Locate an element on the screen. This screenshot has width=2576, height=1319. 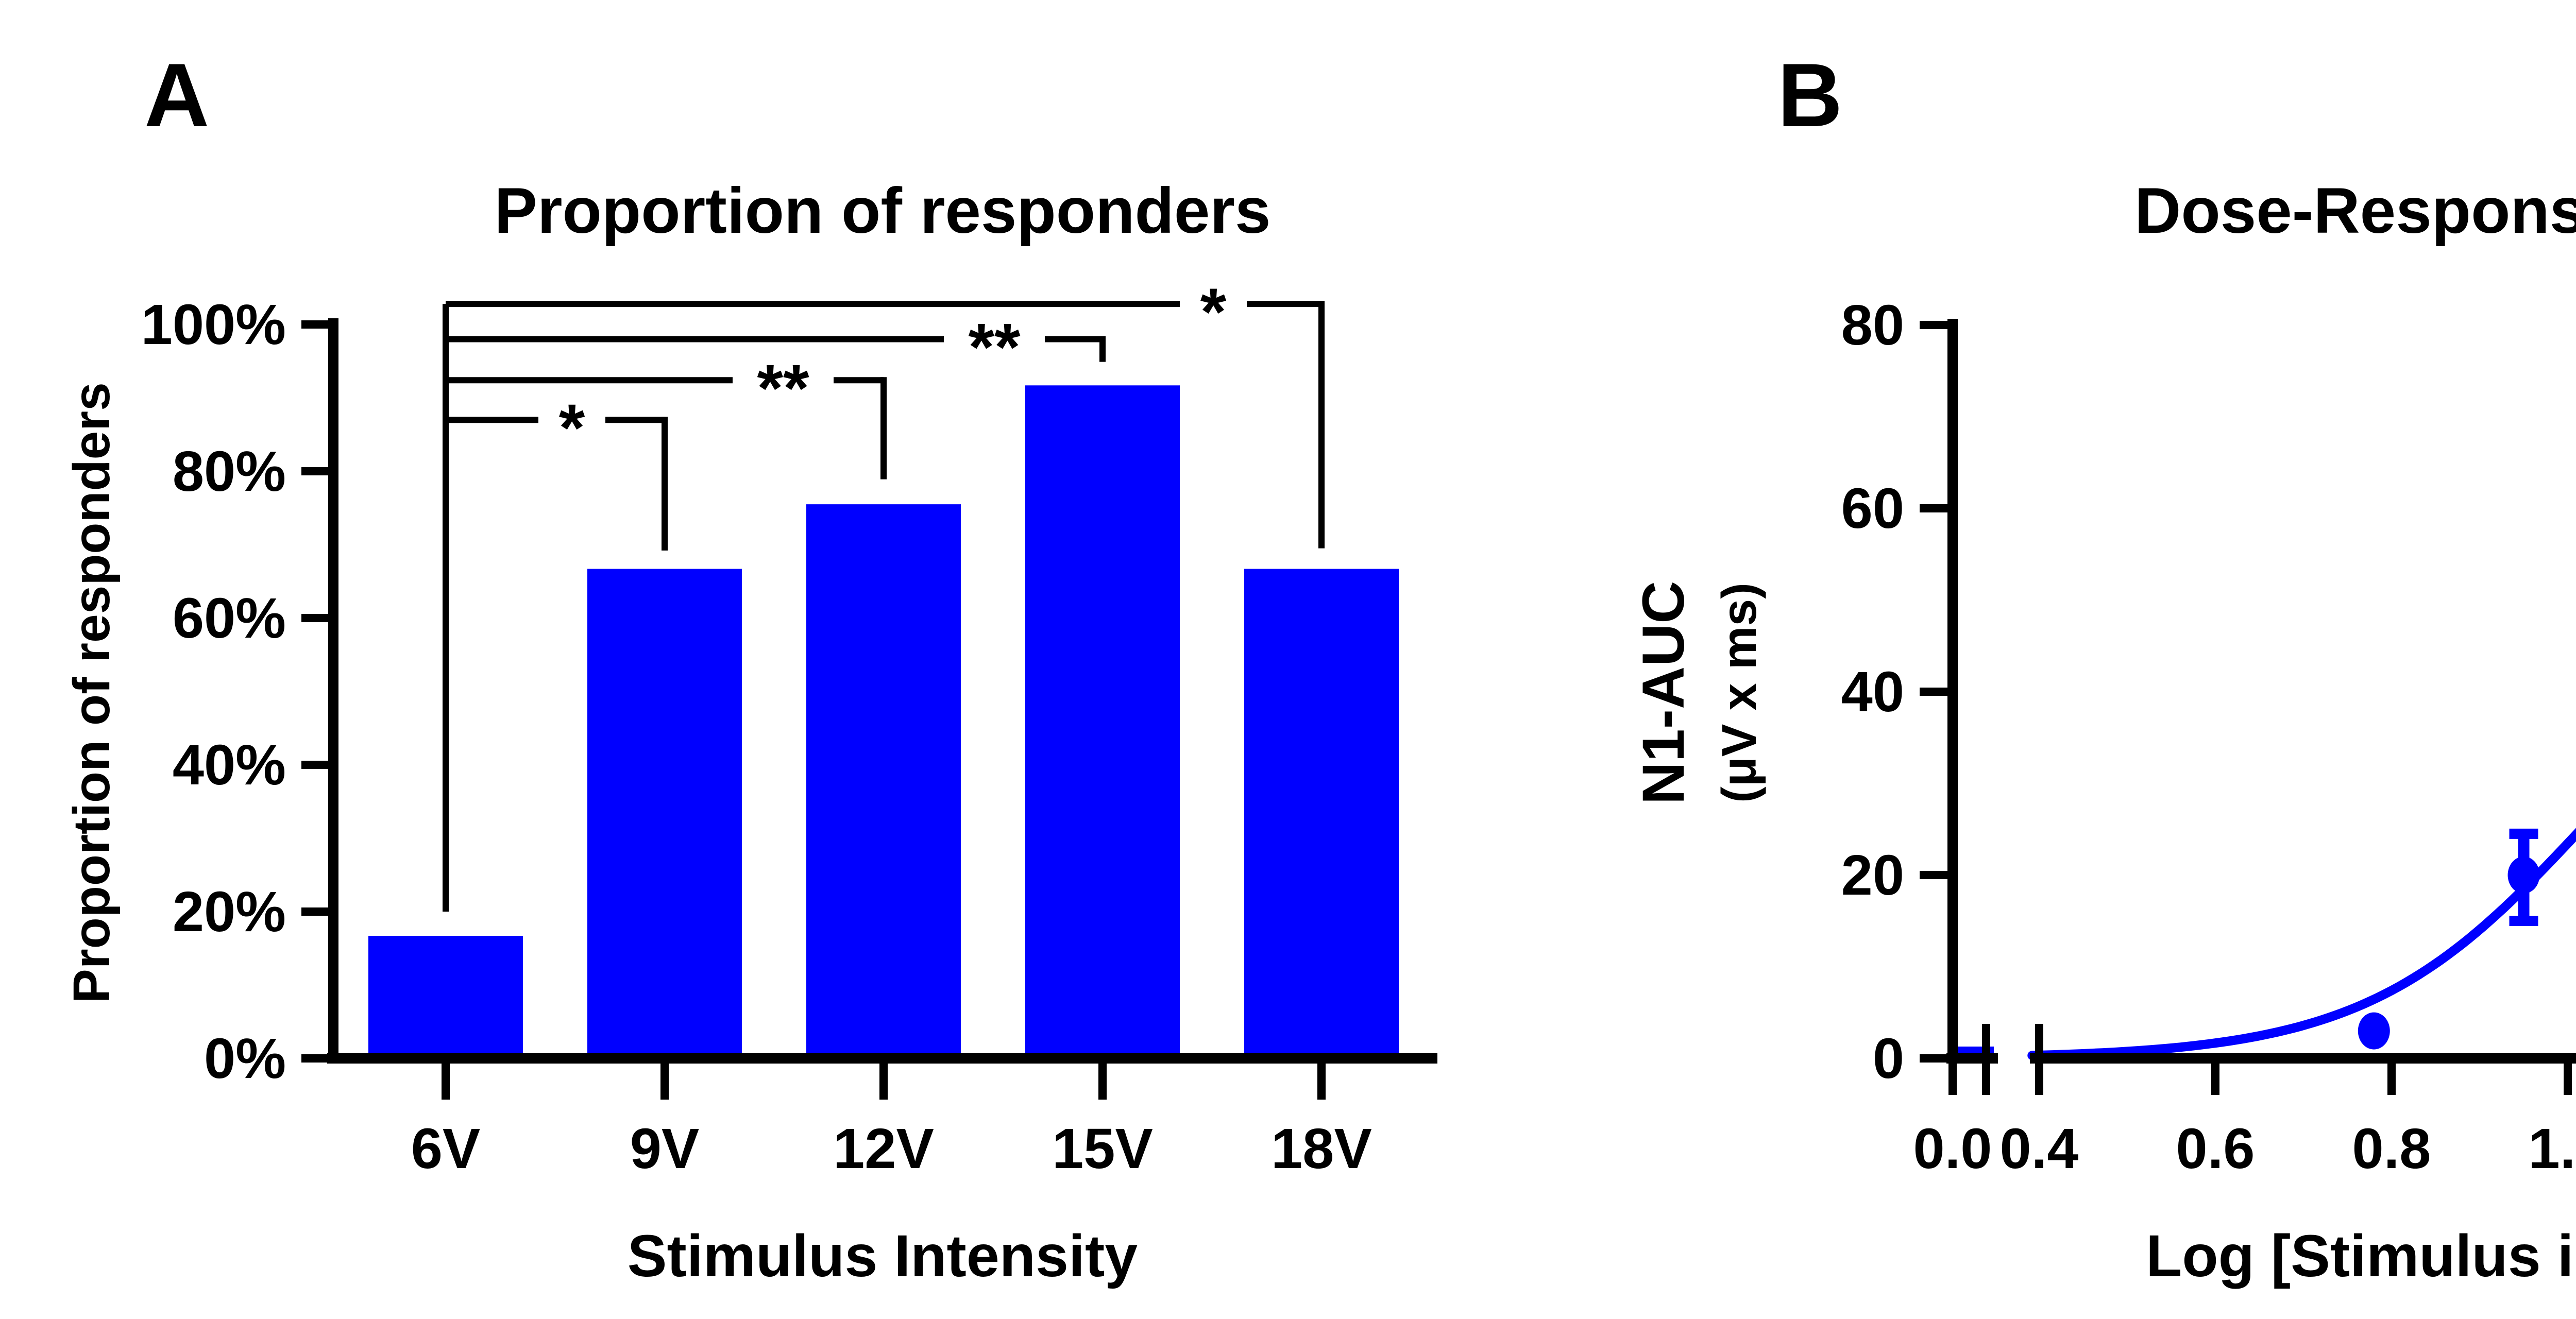
y-tick-label: 0 is located at coordinates (1888, 1059).